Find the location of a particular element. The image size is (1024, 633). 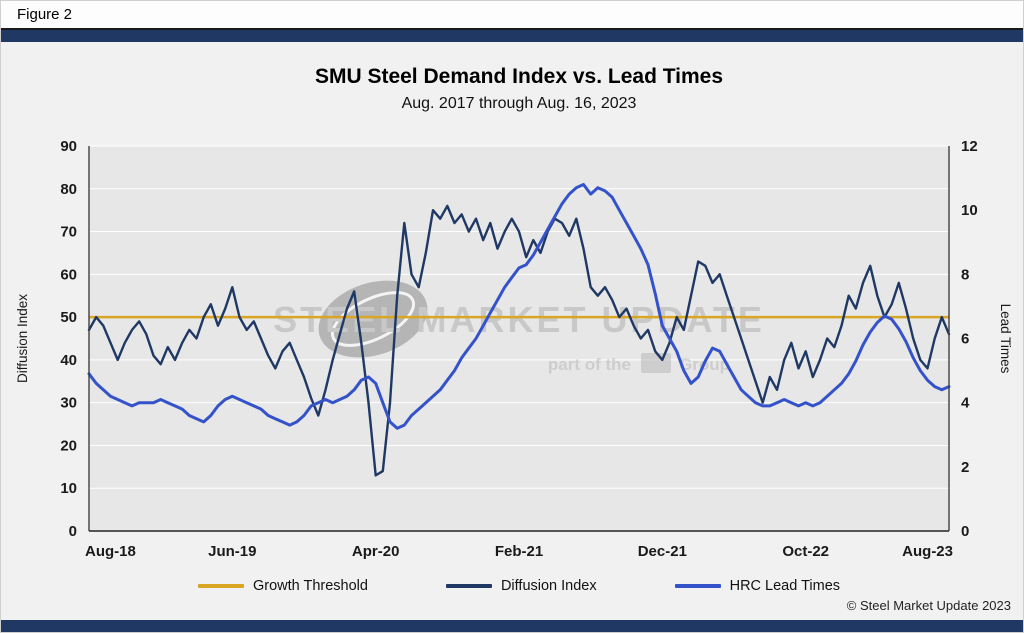

legend-item-growth-threshold: Growth Threshold is located at coordinates (282, 586).